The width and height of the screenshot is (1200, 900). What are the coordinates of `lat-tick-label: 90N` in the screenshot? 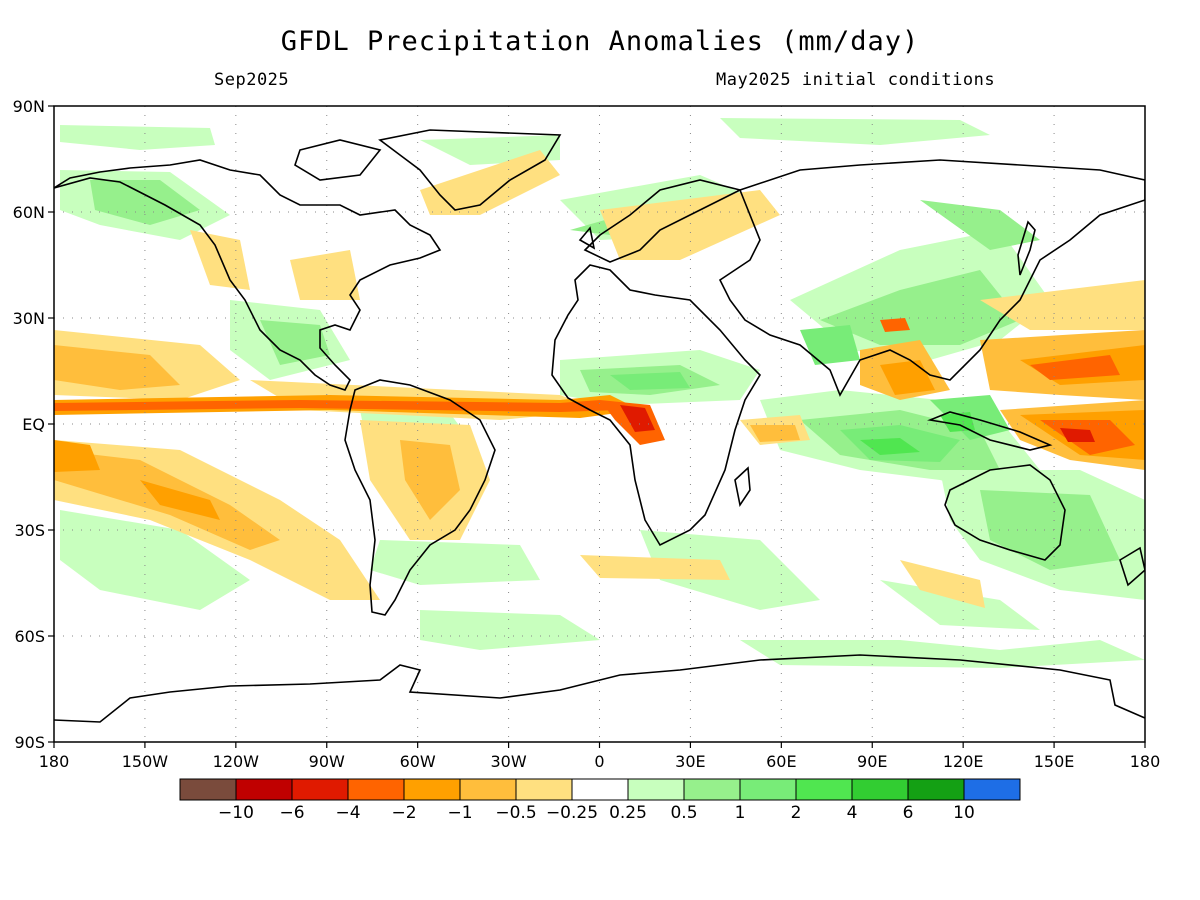 It's located at (29, 106).